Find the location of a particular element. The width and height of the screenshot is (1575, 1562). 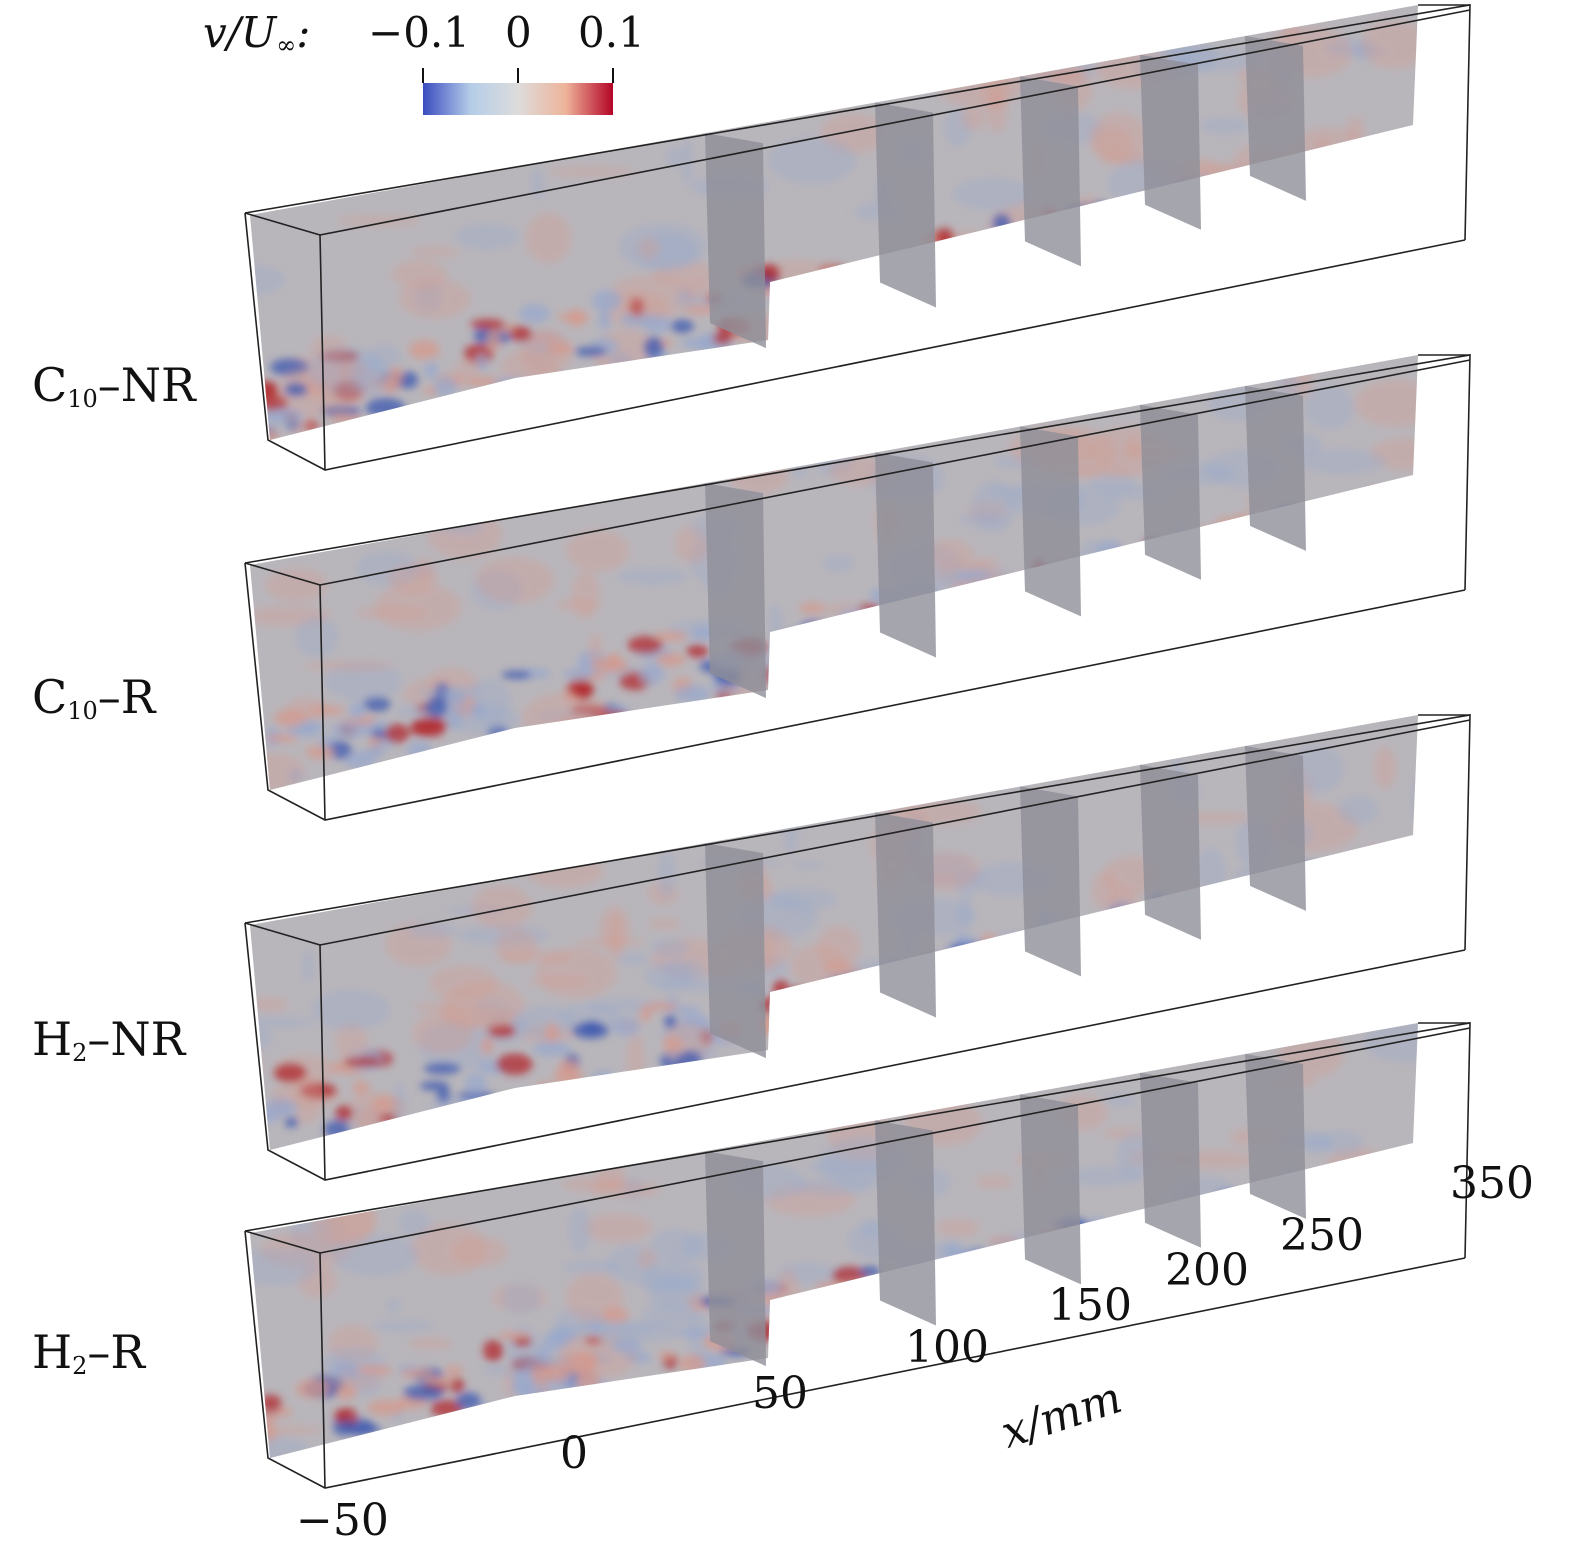

panel-label-c10-r: C10–R is located at coordinates (94, 697).